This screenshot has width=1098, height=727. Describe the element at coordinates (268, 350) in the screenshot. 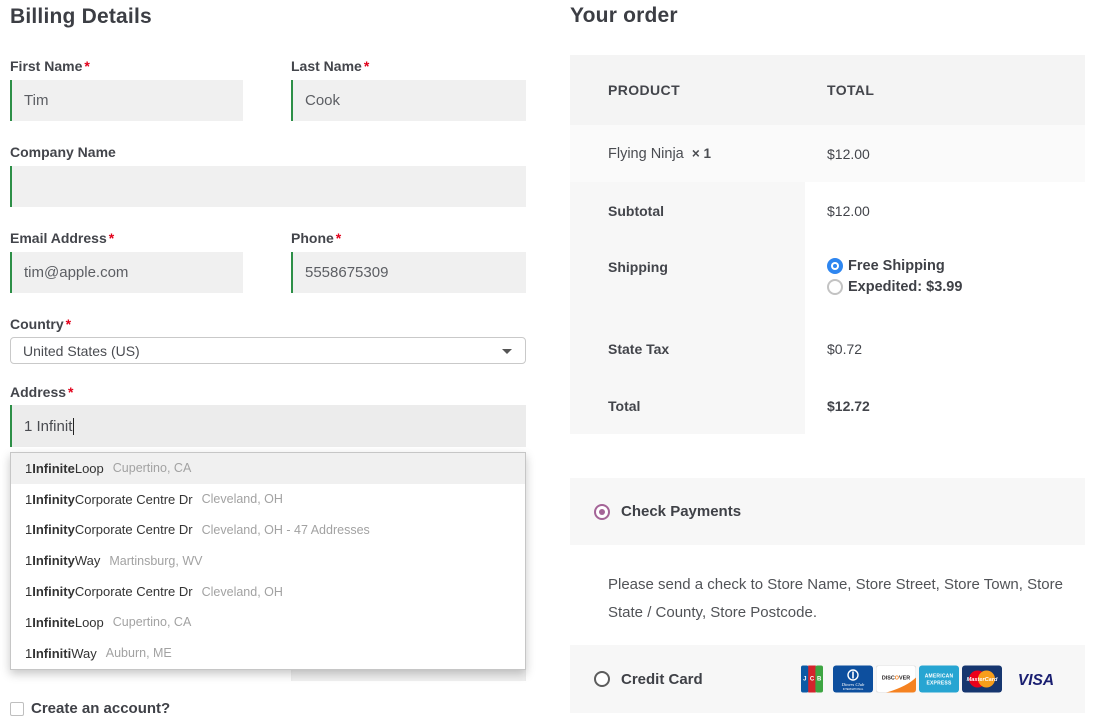

I see `country-select: United States (US)` at that location.